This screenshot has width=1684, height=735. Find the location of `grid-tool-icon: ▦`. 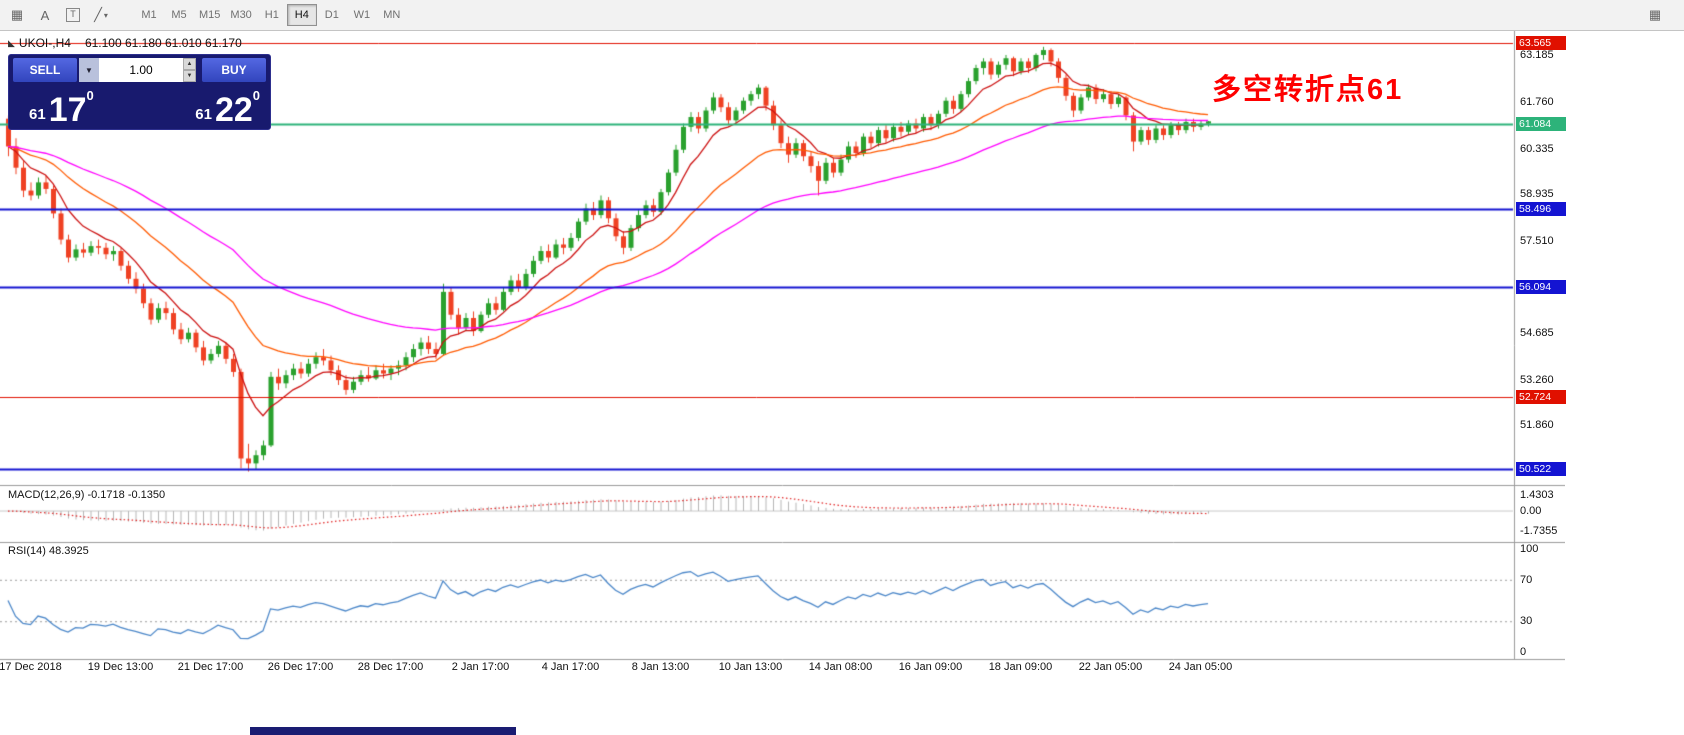

grid-tool-icon: ▦ is located at coordinates (17, 15).